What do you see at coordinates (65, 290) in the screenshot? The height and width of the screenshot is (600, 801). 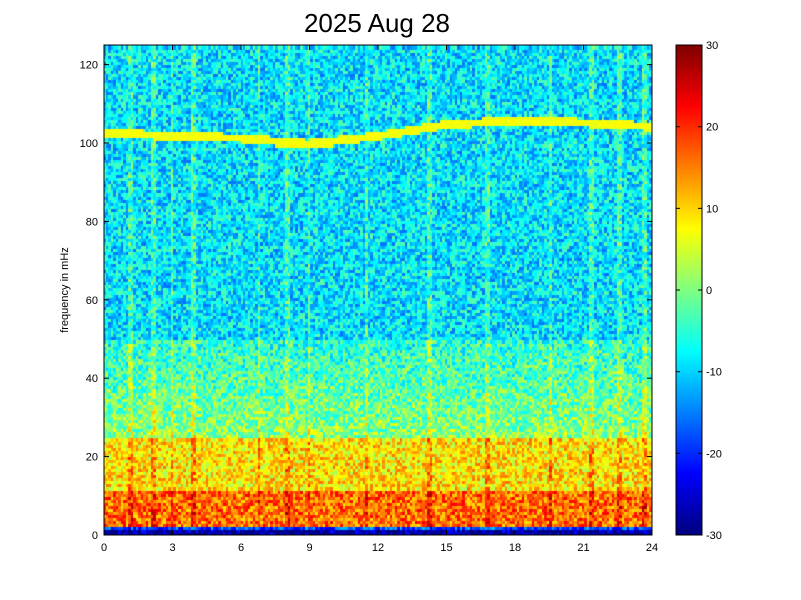 I see `y-axis-label: frequency in mHz` at bounding box center [65, 290].